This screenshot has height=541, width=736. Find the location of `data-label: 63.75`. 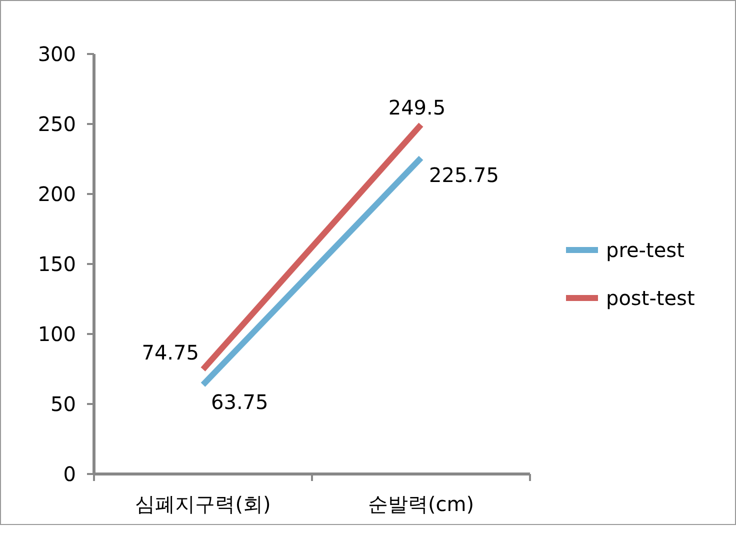

data-label: 63.75 is located at coordinates (239, 402).